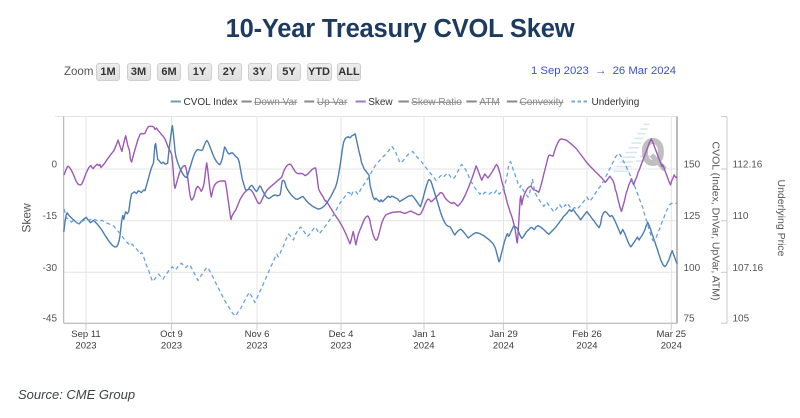 Image resolution: width=800 pixels, height=418 pixels. What do you see at coordinates (741, 319) in the screenshot?
I see `svg-text: 105` at bounding box center [741, 319].